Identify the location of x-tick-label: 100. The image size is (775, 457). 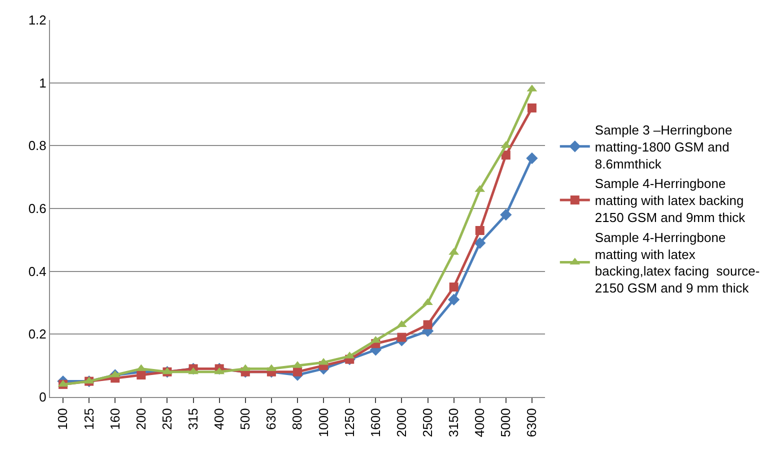
(62, 419).